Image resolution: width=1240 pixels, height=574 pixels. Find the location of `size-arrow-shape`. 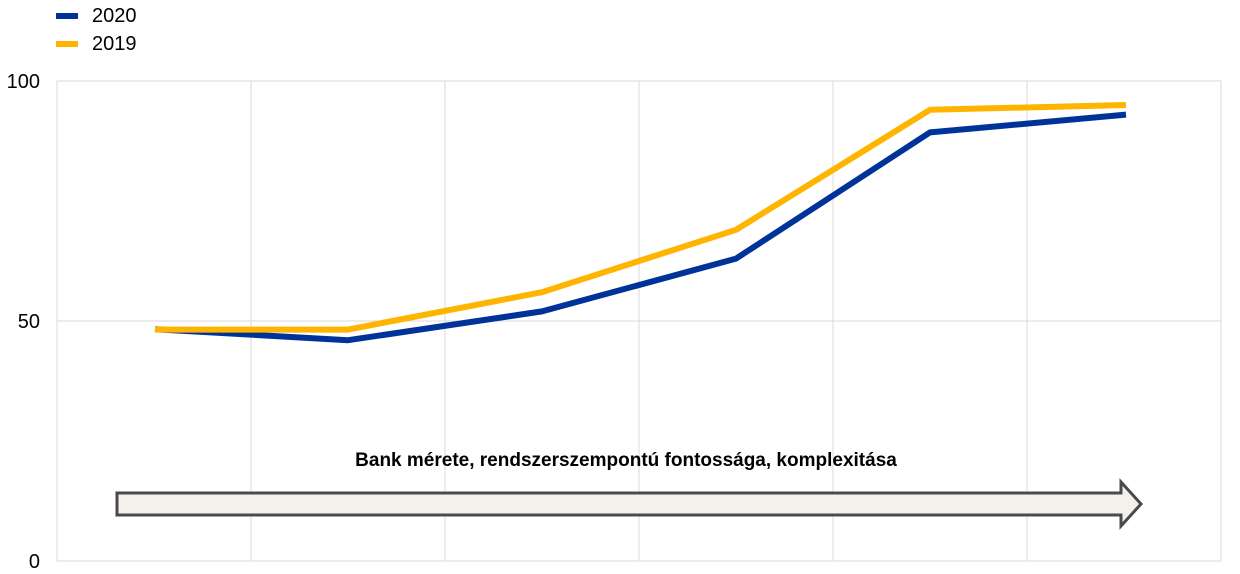

size-arrow-shape is located at coordinates (629, 504).